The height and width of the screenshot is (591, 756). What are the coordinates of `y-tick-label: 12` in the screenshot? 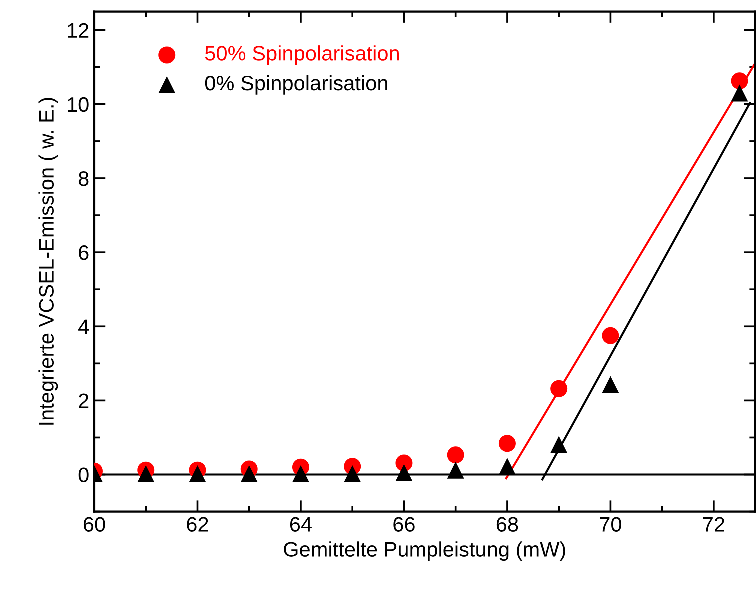 It's located at (78, 30).